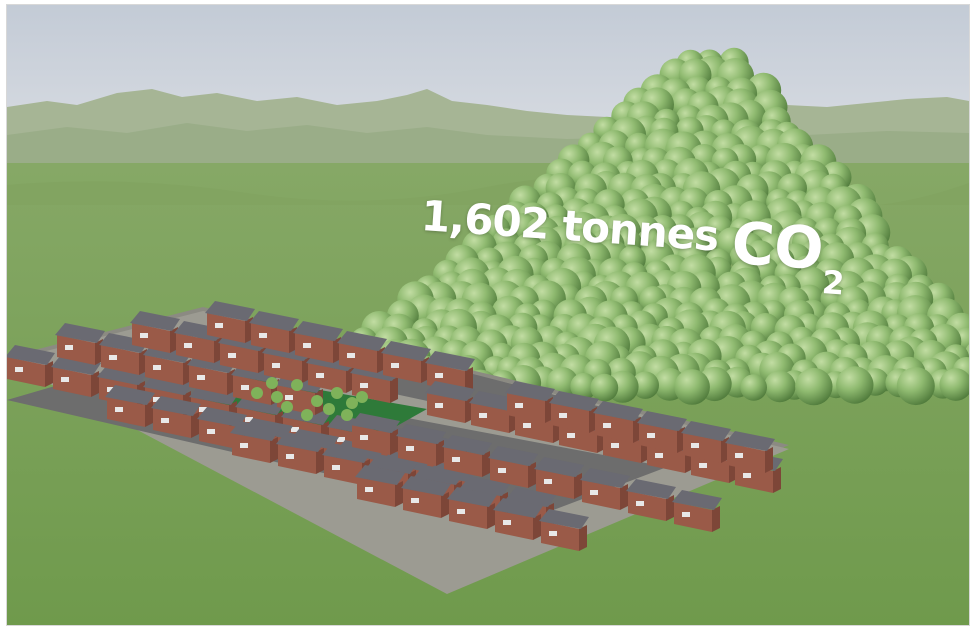 The width and height of the screenshot is (970, 628). I want to click on co2-formula: CO, so click(777, 245).